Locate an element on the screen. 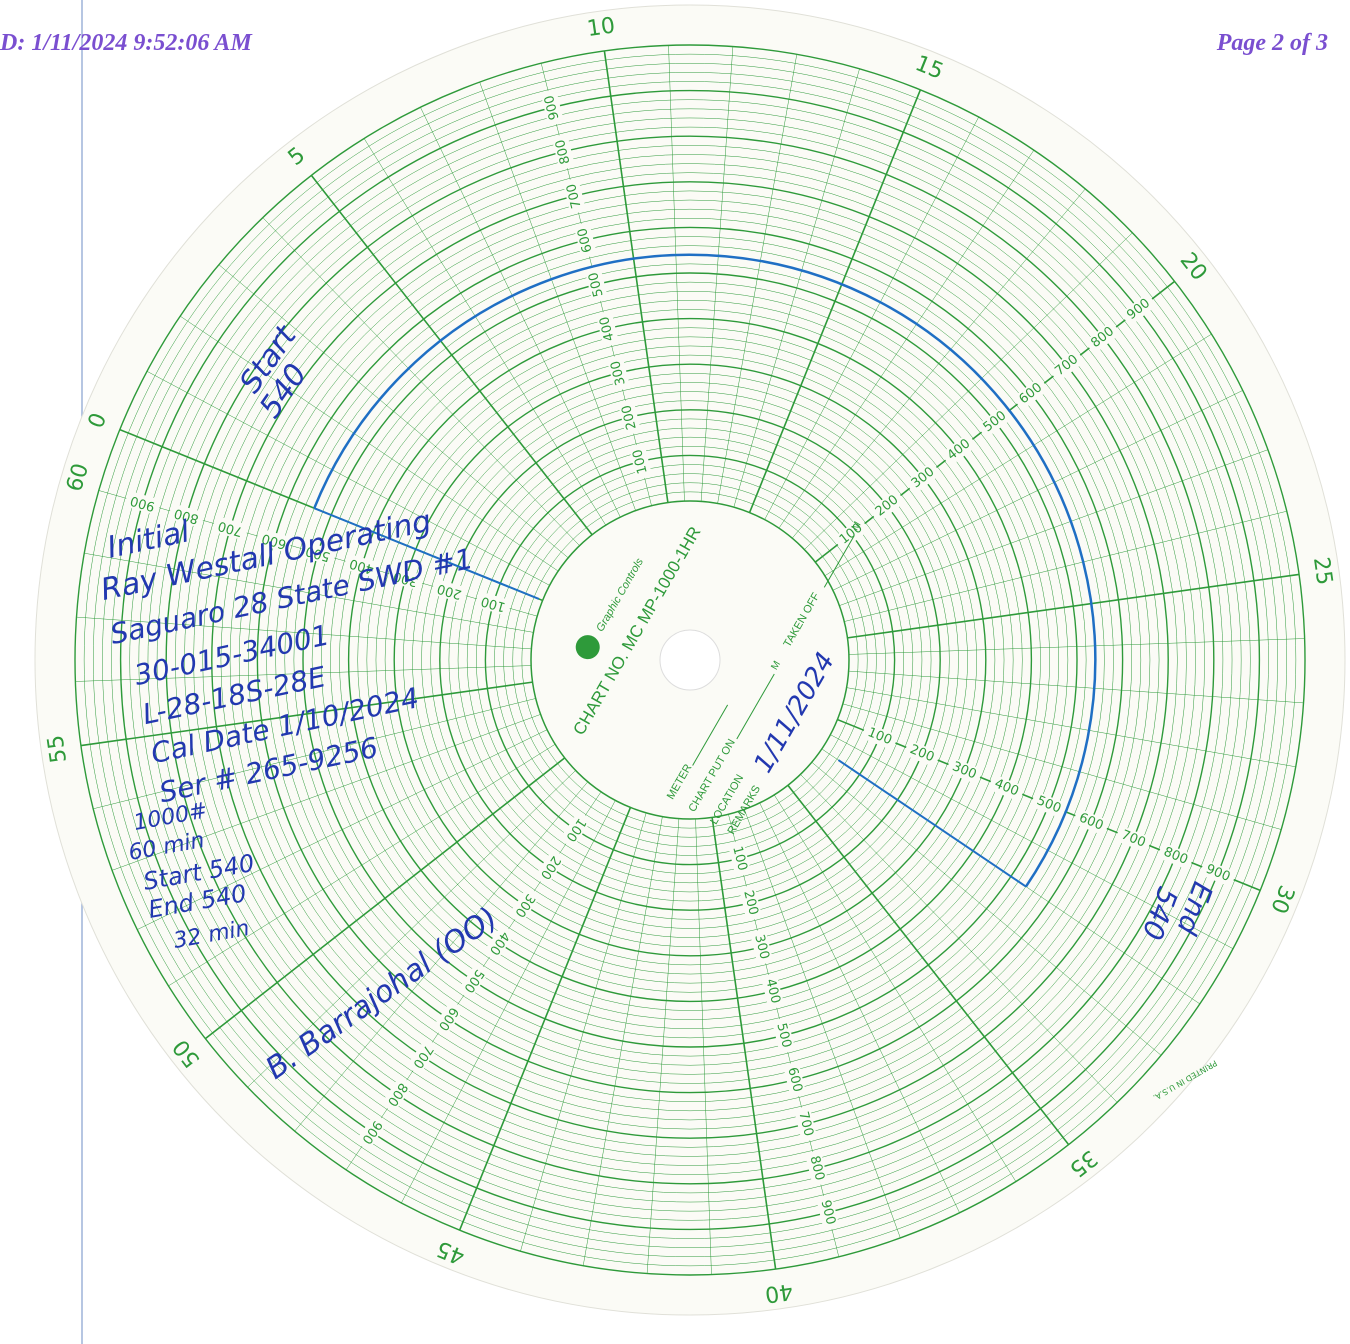 Image resolution: width=1350 pixels, height=1344 pixels. minute-label: 10 is located at coordinates (601, 27).